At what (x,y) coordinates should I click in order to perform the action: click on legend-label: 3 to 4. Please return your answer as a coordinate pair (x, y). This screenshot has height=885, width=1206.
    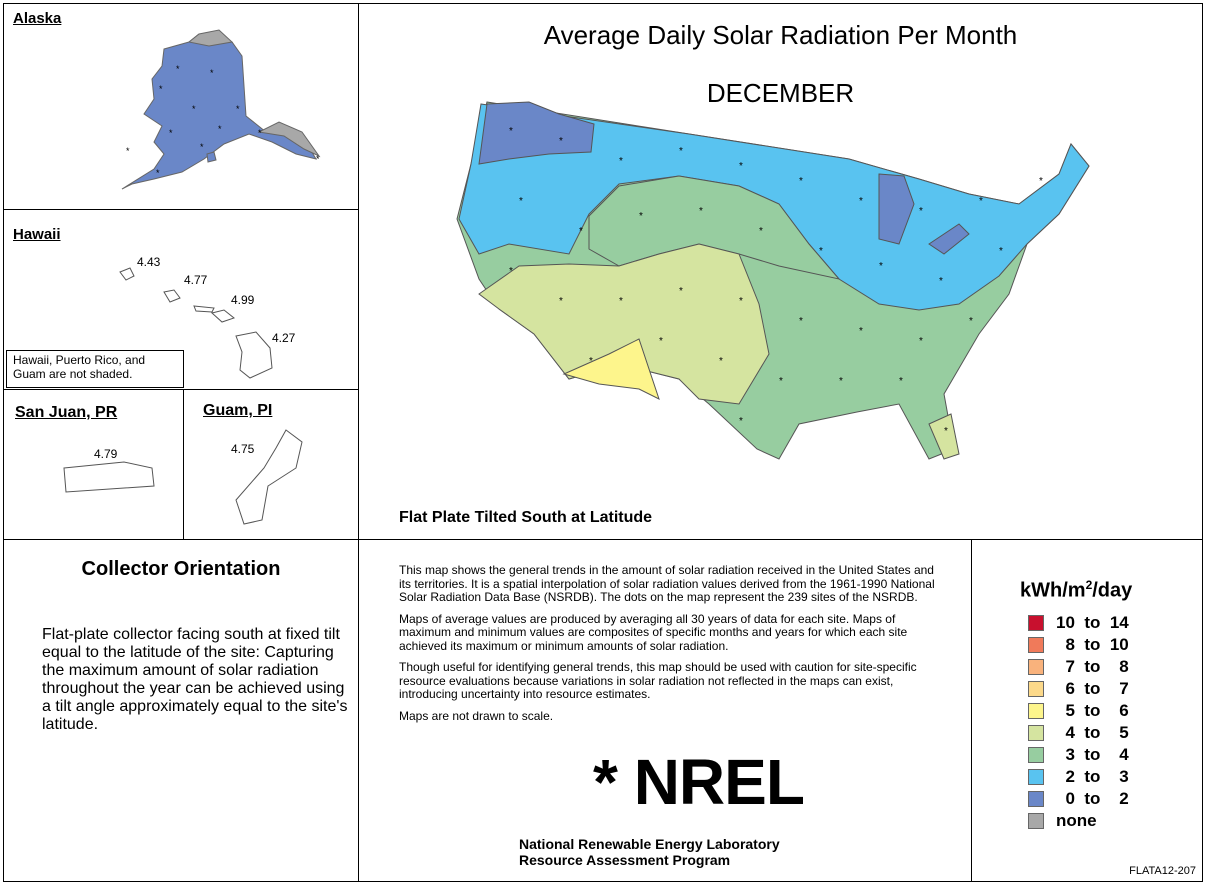
    Looking at the image, I should click on (1092, 754).